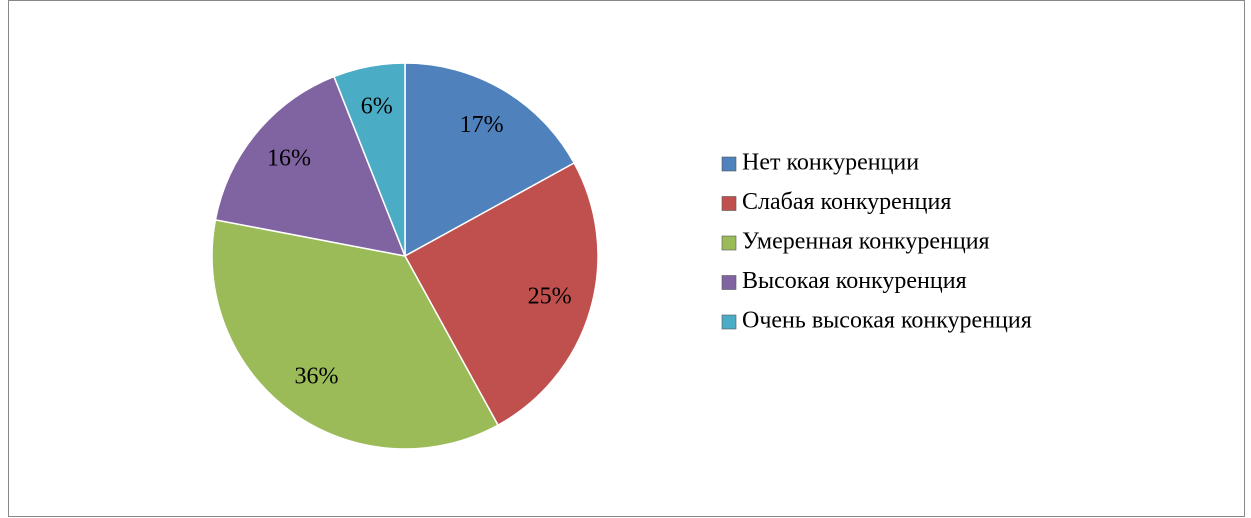  I want to click on legend-label: Высокая конкуренция, so click(854, 281).